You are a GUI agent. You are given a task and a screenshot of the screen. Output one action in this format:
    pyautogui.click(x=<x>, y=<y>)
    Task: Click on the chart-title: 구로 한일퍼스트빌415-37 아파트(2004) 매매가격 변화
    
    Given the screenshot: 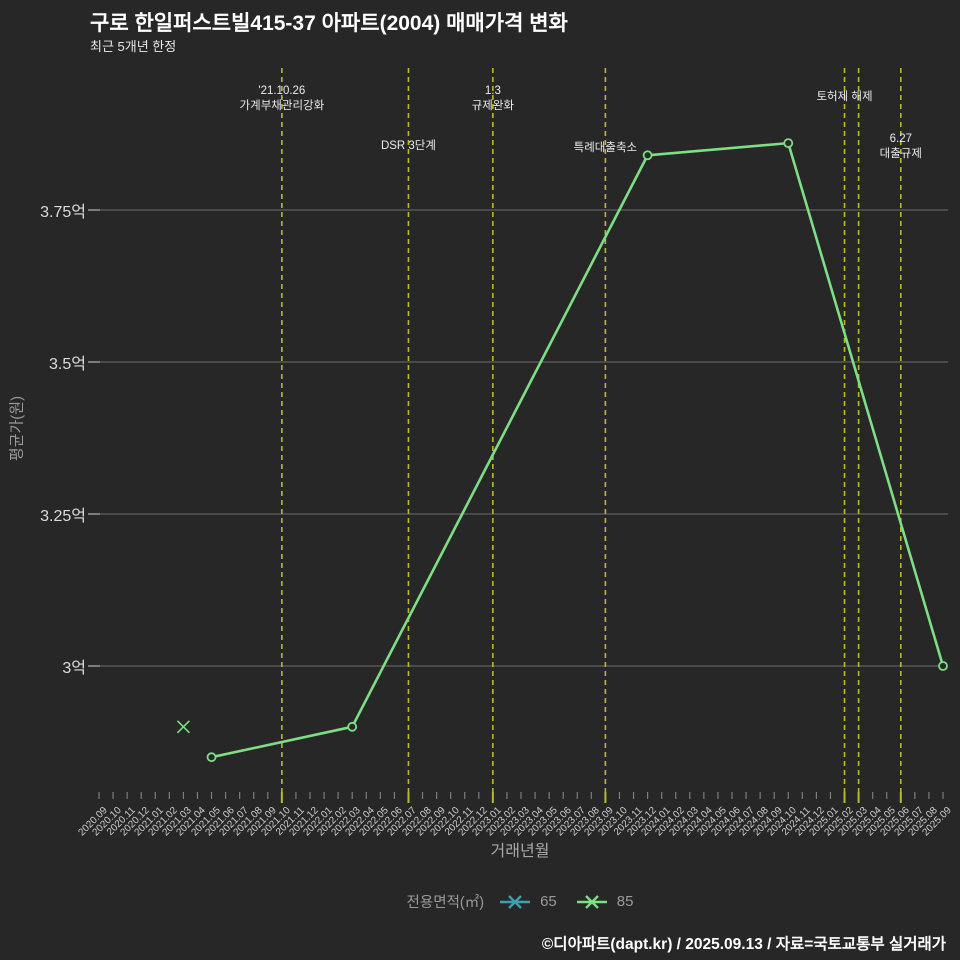 What is the action you would take?
    pyautogui.click(x=329, y=23)
    